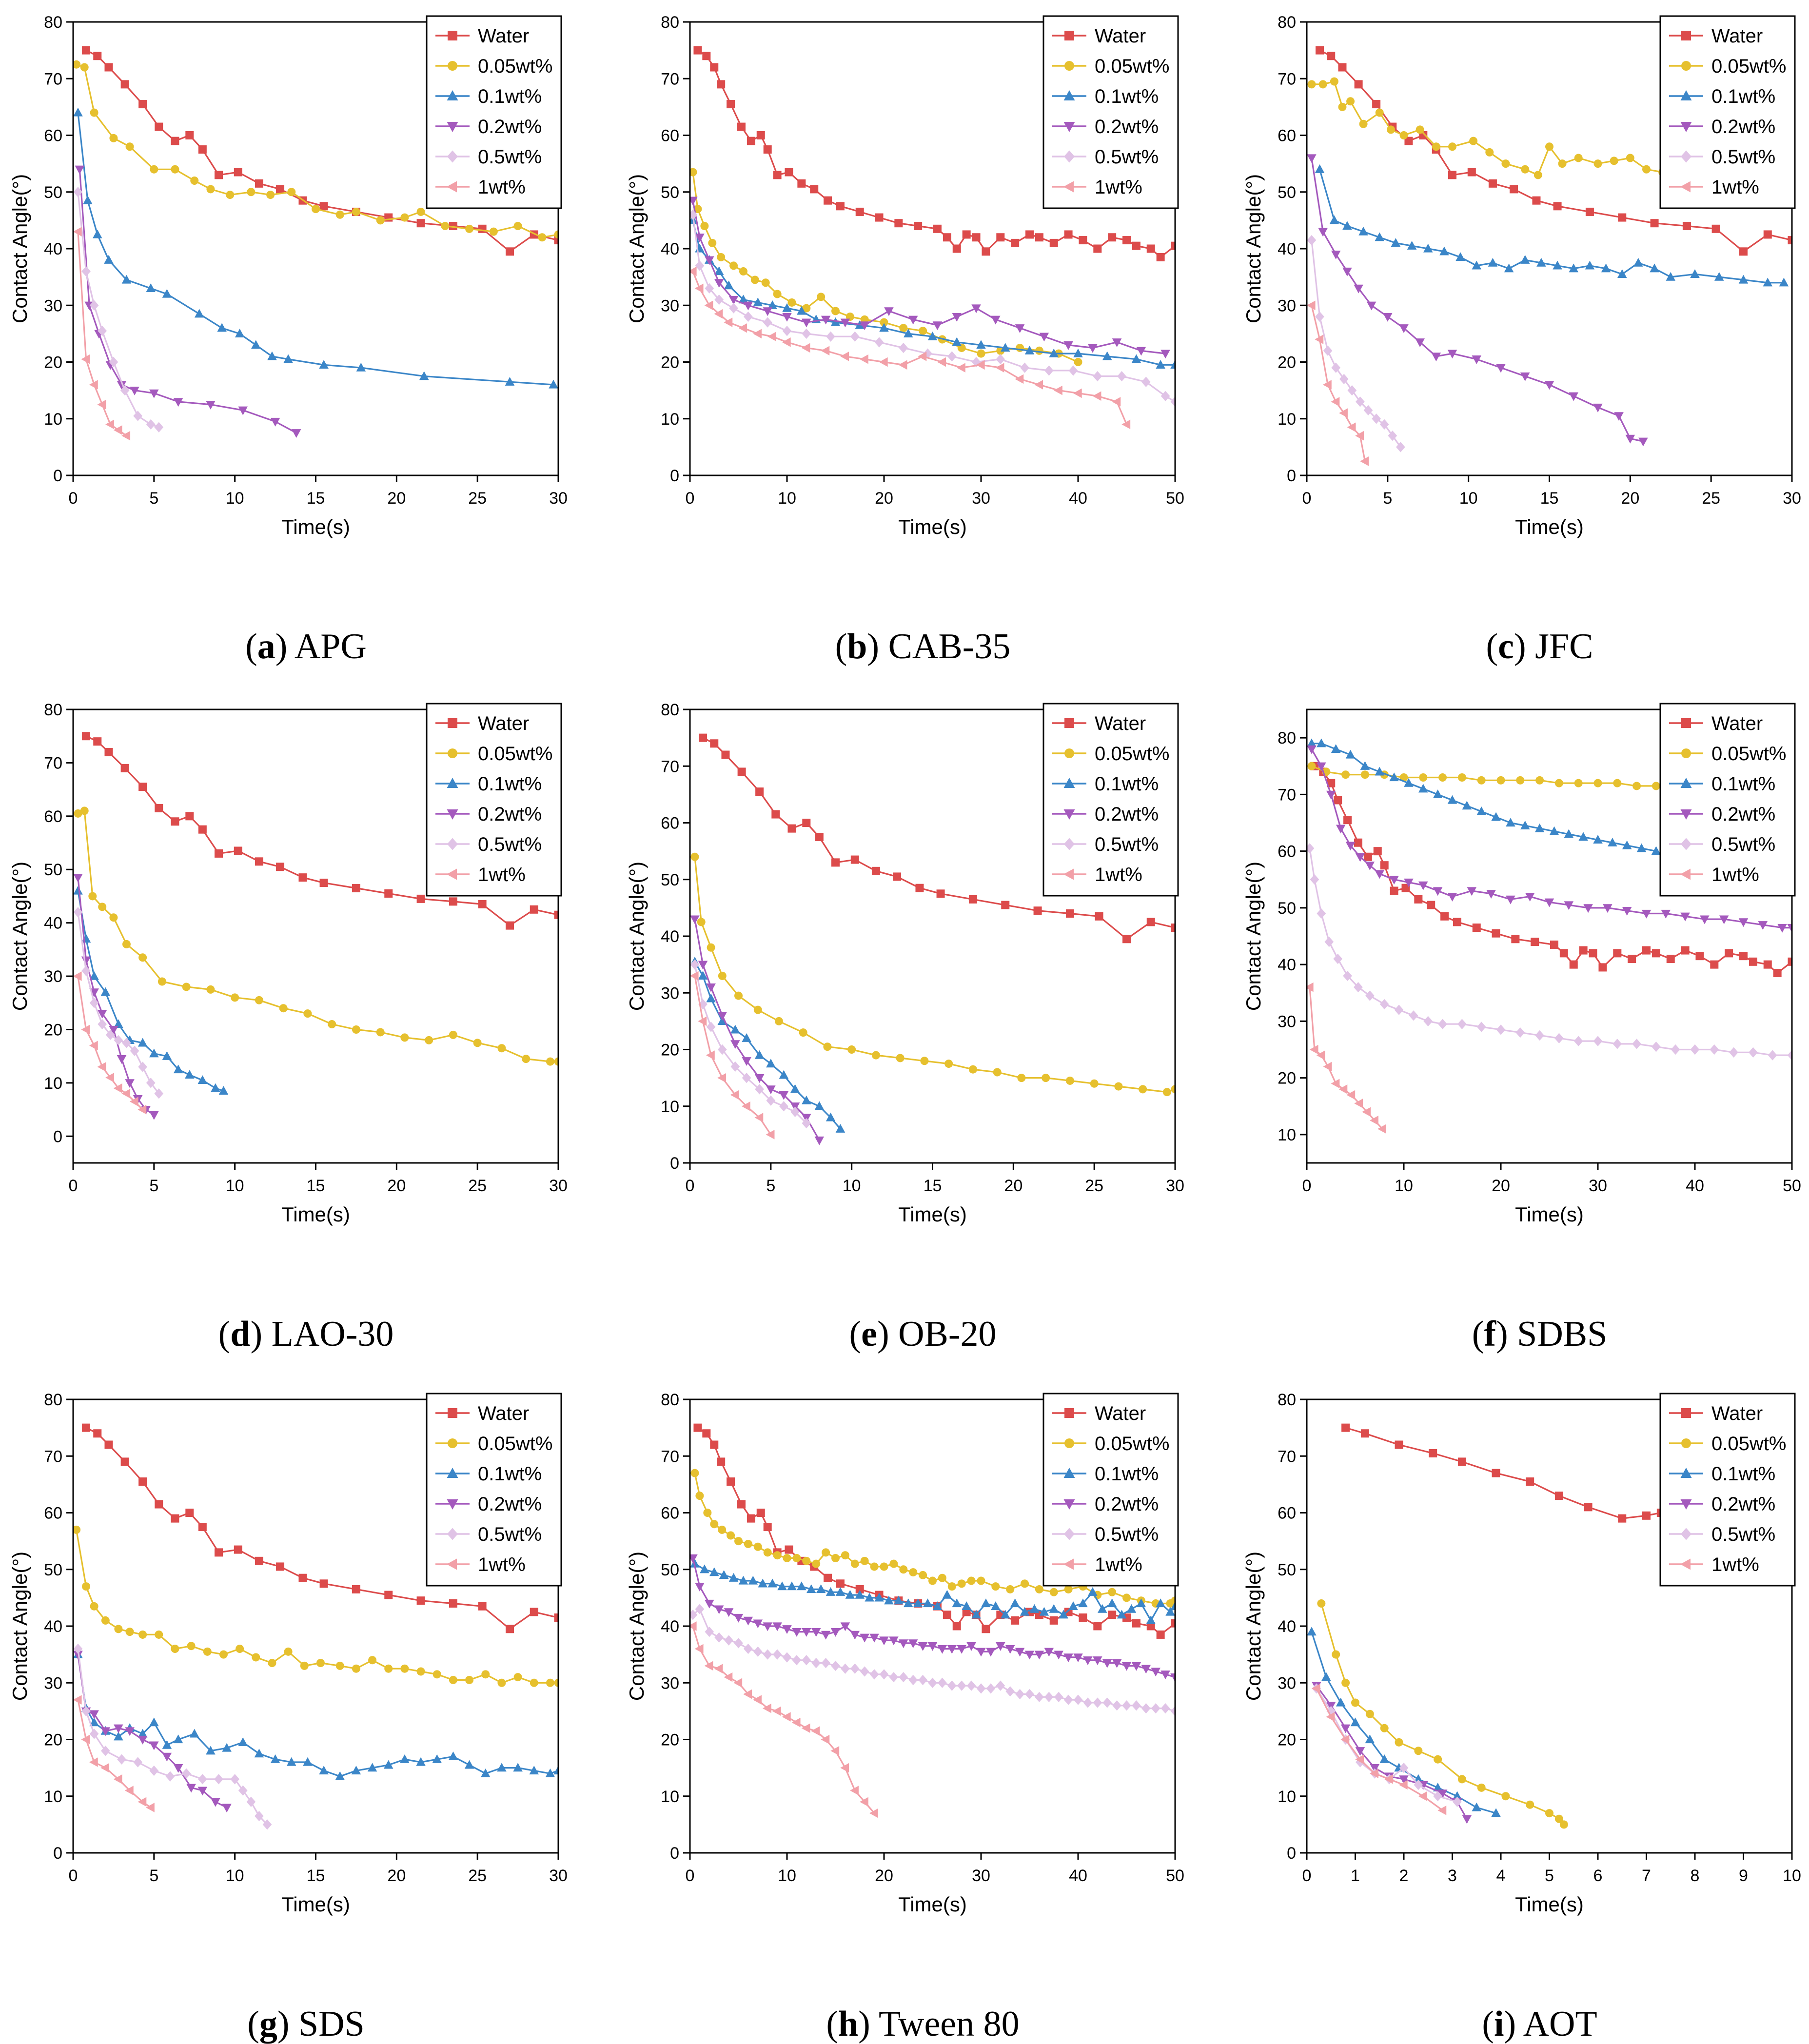 This screenshot has height=2044, width=1809. Describe the element at coordinates (53, 1456) in the screenshot. I see `y-tick-label: 70` at that location.